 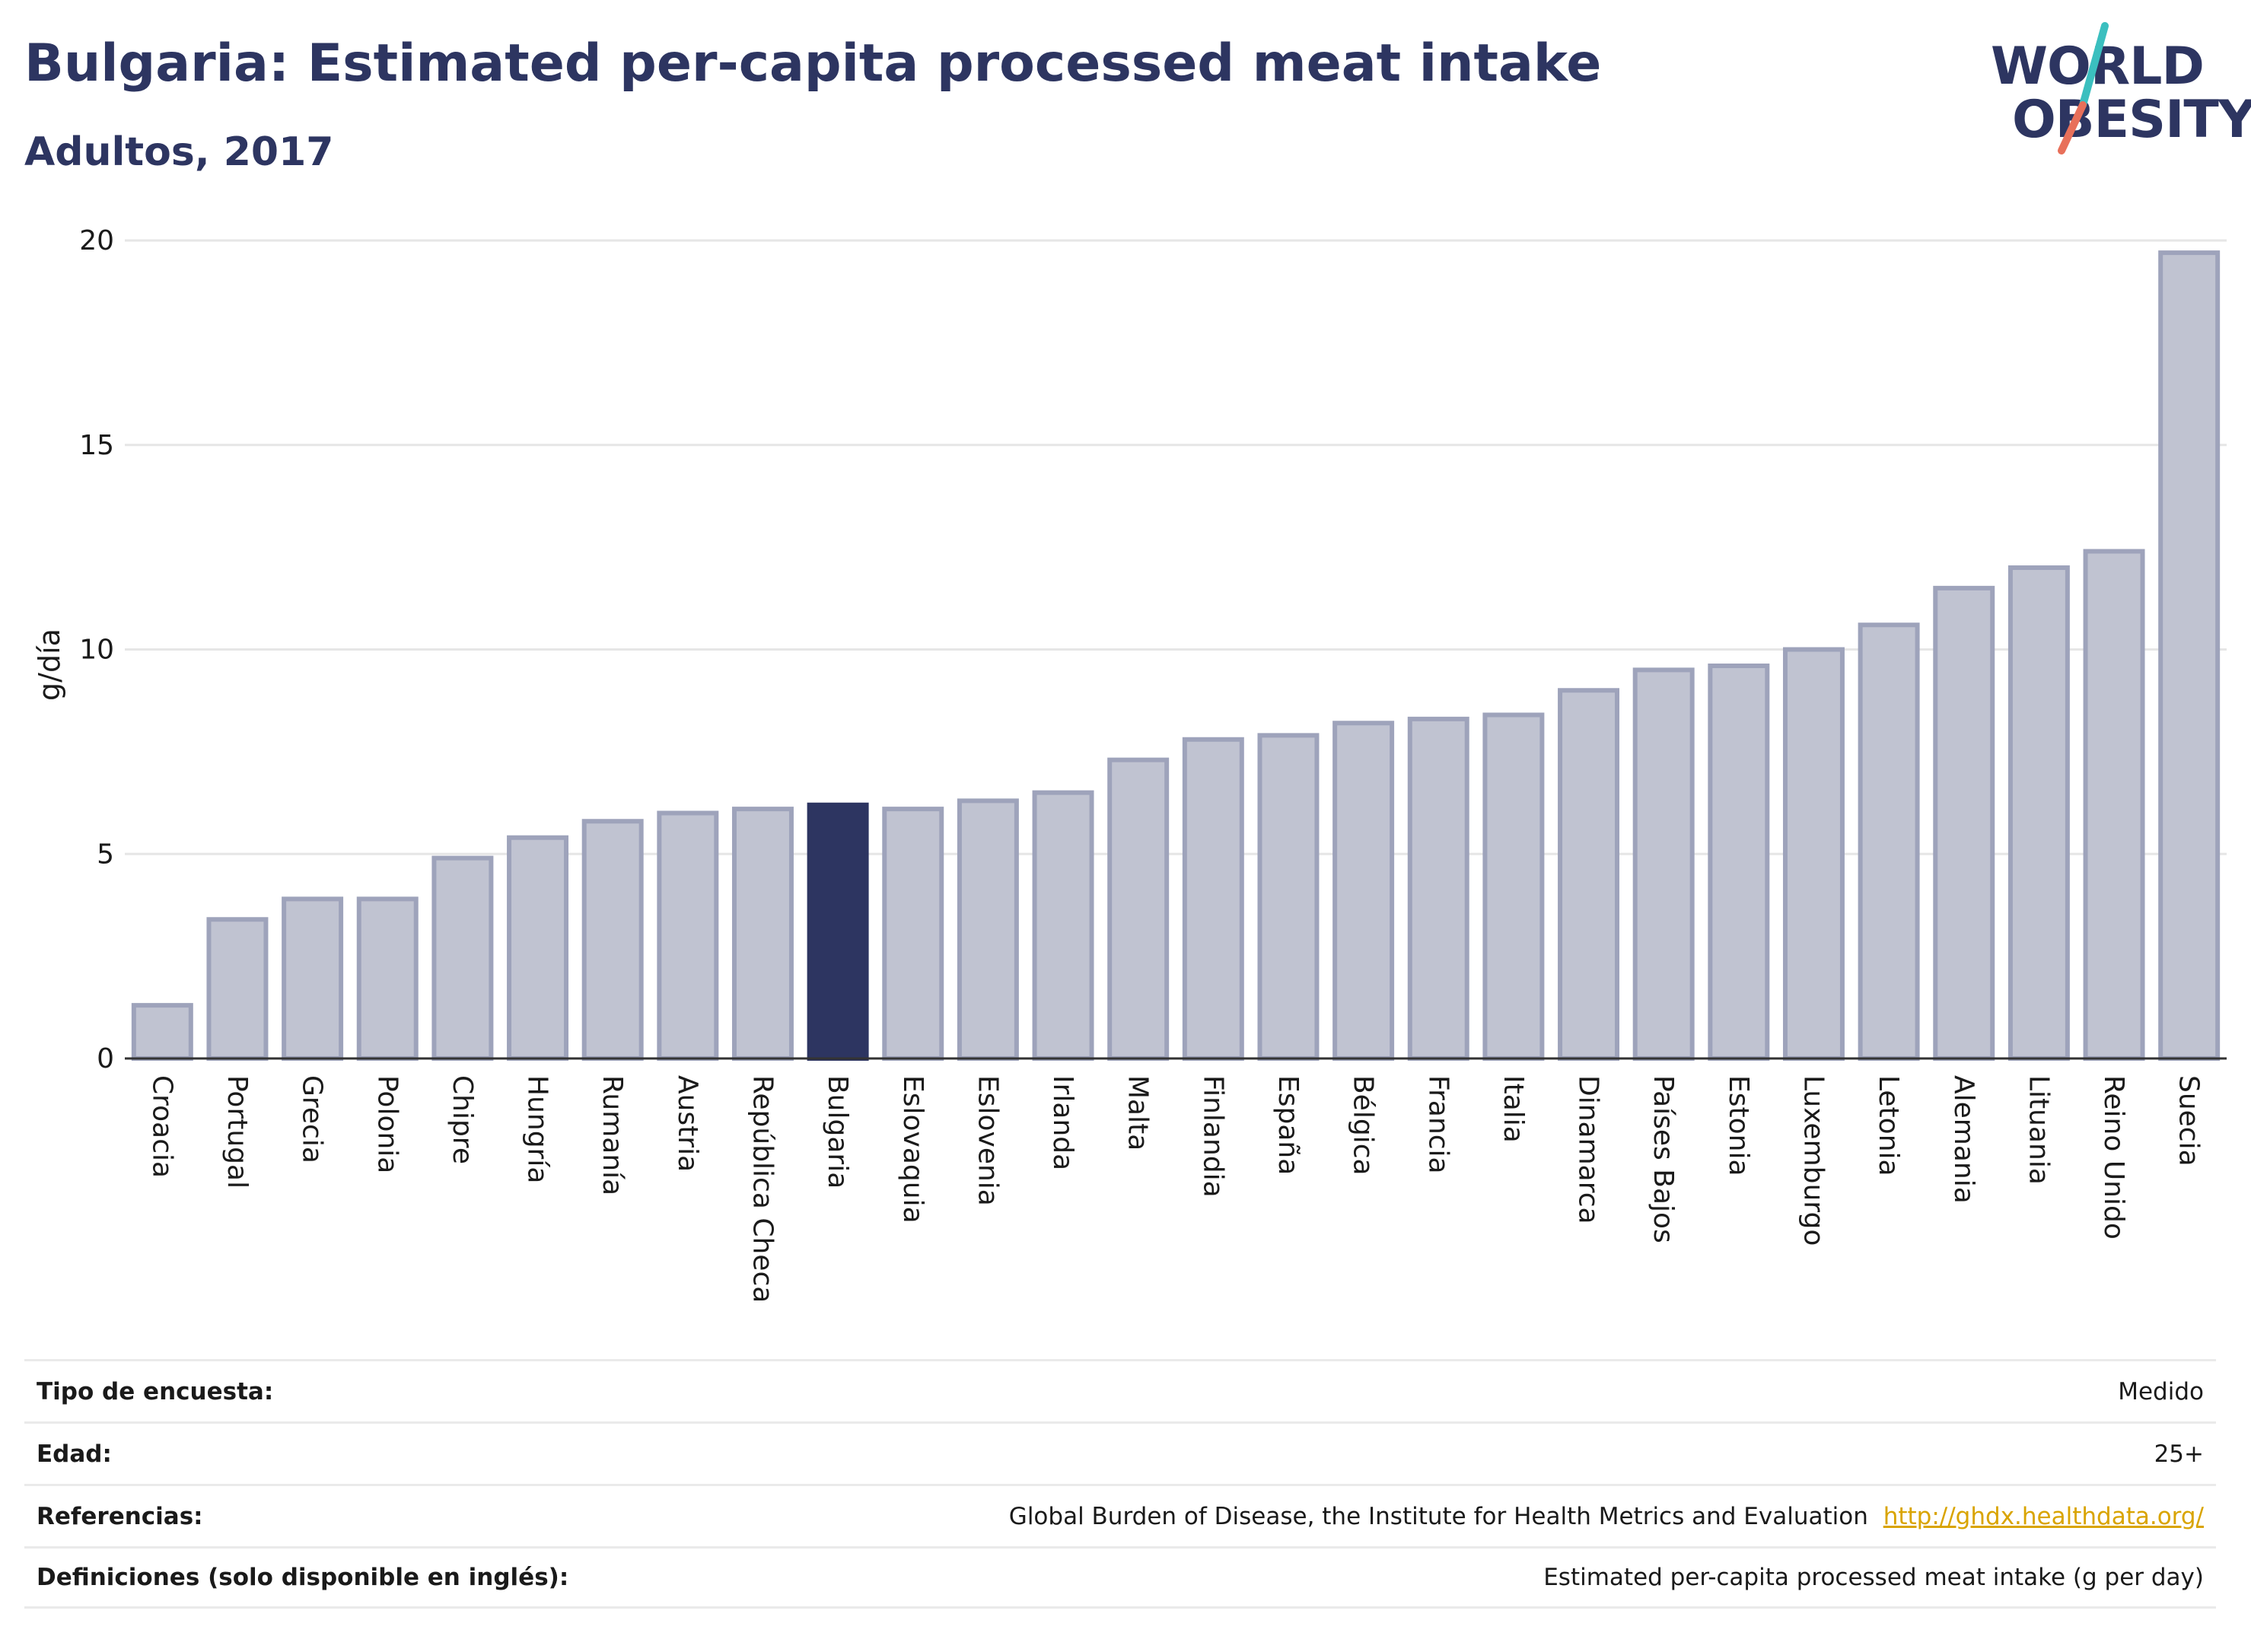 What do you see at coordinates (155, 1391) in the screenshot?
I see `survey-type-label: Tipo de encuesta:` at bounding box center [155, 1391].